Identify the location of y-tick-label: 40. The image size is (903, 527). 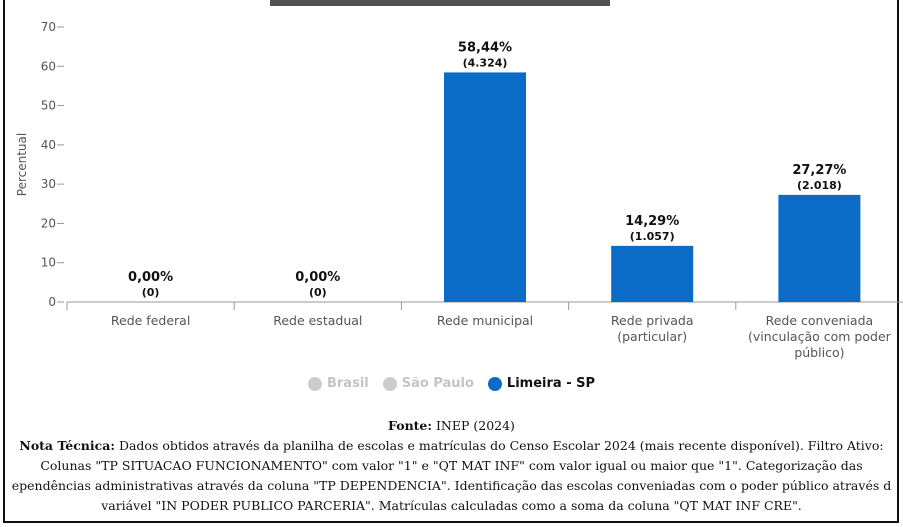
(48, 145).